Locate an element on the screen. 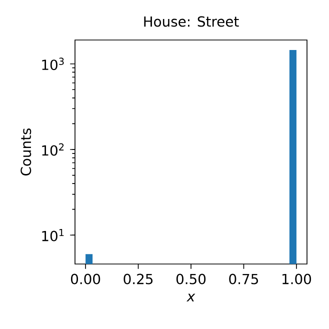  x-tick-label: 0.25 is located at coordinates (138, 279).